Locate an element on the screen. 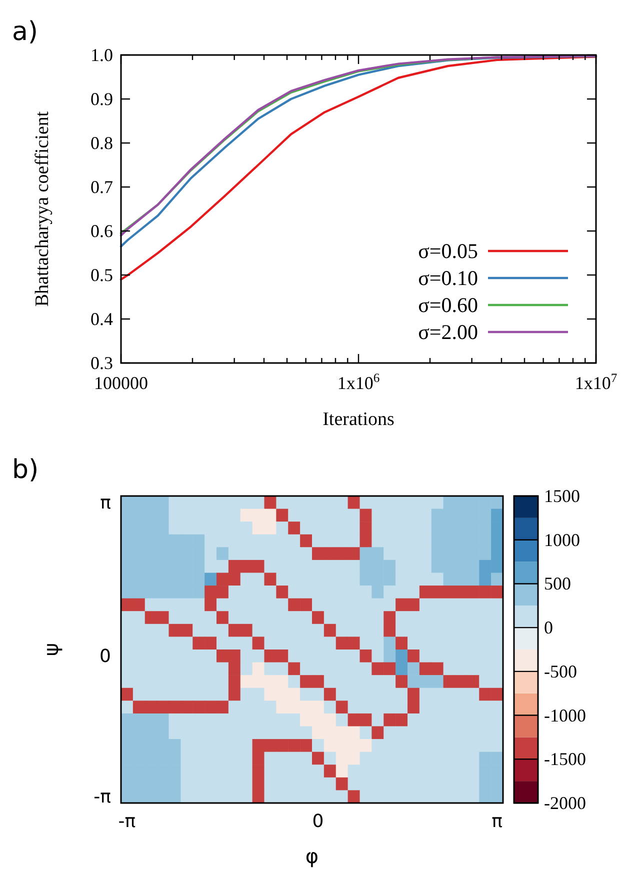  color-bar-label: 500 is located at coordinates (557, 584).